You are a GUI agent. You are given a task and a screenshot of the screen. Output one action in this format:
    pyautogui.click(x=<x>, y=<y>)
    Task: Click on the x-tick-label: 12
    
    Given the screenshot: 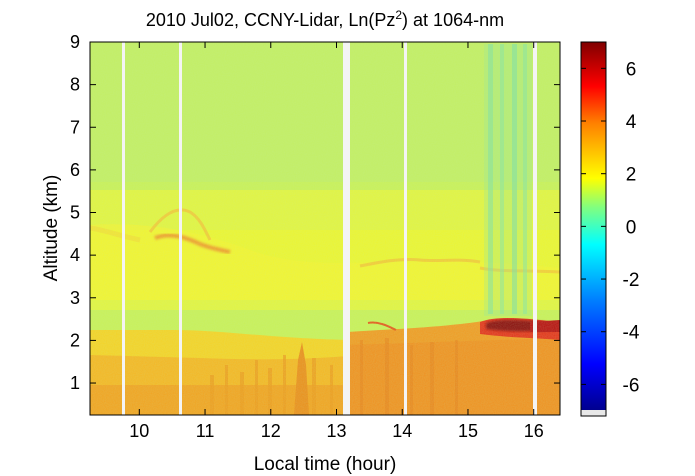 What is the action you would take?
    pyautogui.click(x=271, y=431)
    